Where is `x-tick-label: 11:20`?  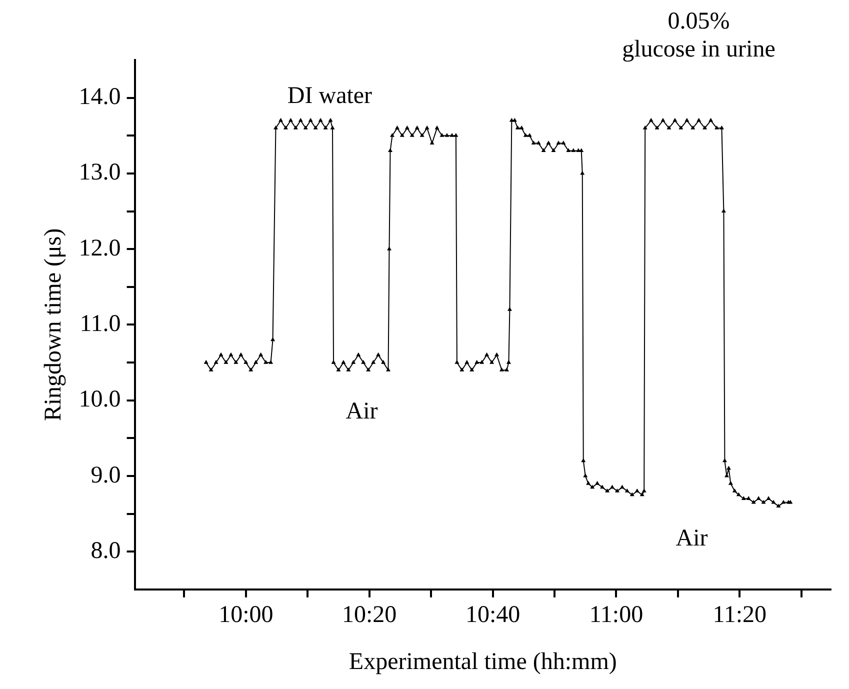
x-tick-label: 11:20 is located at coordinates (739, 615).